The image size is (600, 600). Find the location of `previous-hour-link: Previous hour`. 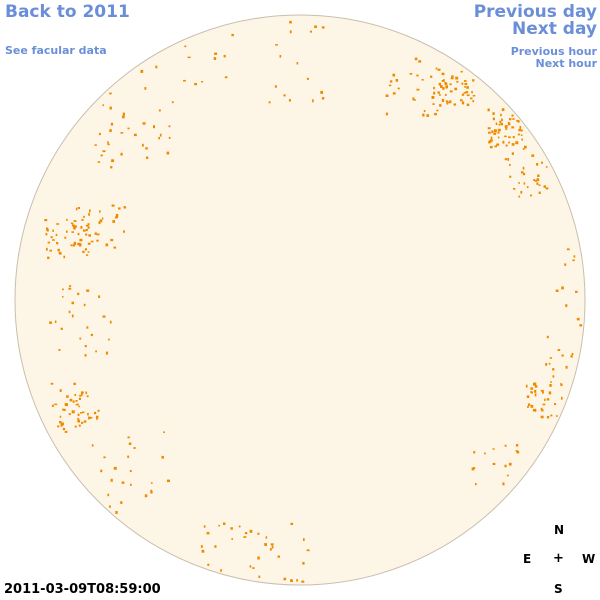

previous-hour-link: Previous hour is located at coordinates (553, 51).